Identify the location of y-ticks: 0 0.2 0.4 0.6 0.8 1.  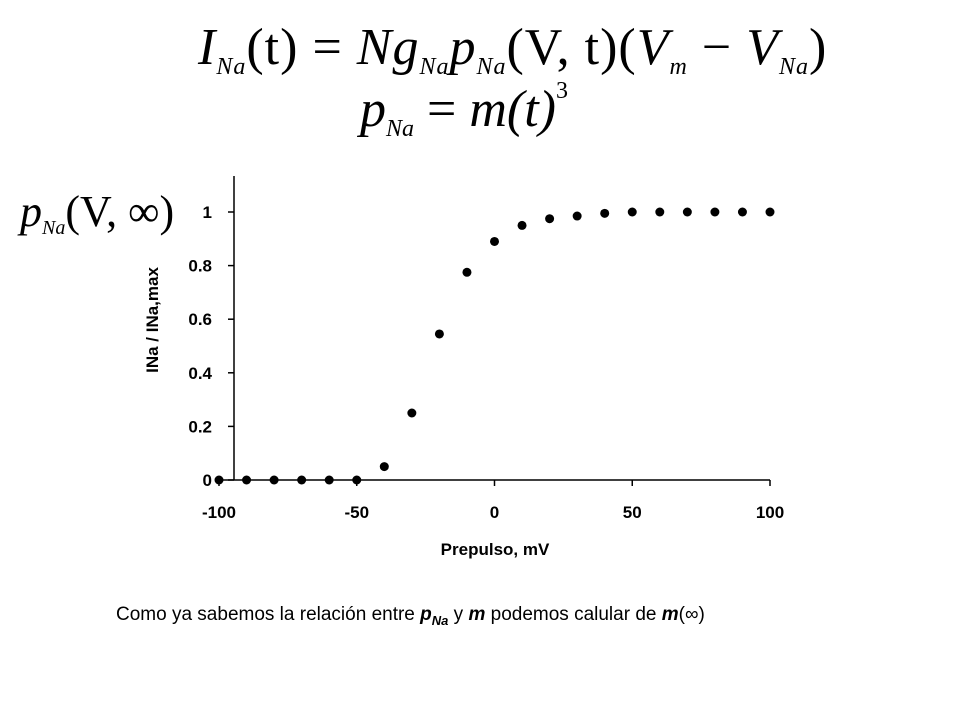
(211, 346).